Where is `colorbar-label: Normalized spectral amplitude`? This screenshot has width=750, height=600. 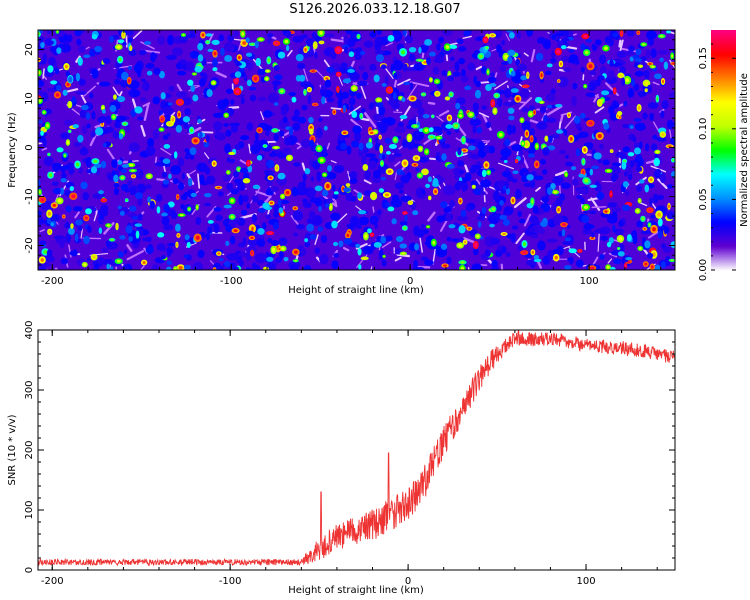
colorbar-label: Normalized spectral amplitude is located at coordinates (744, 150).